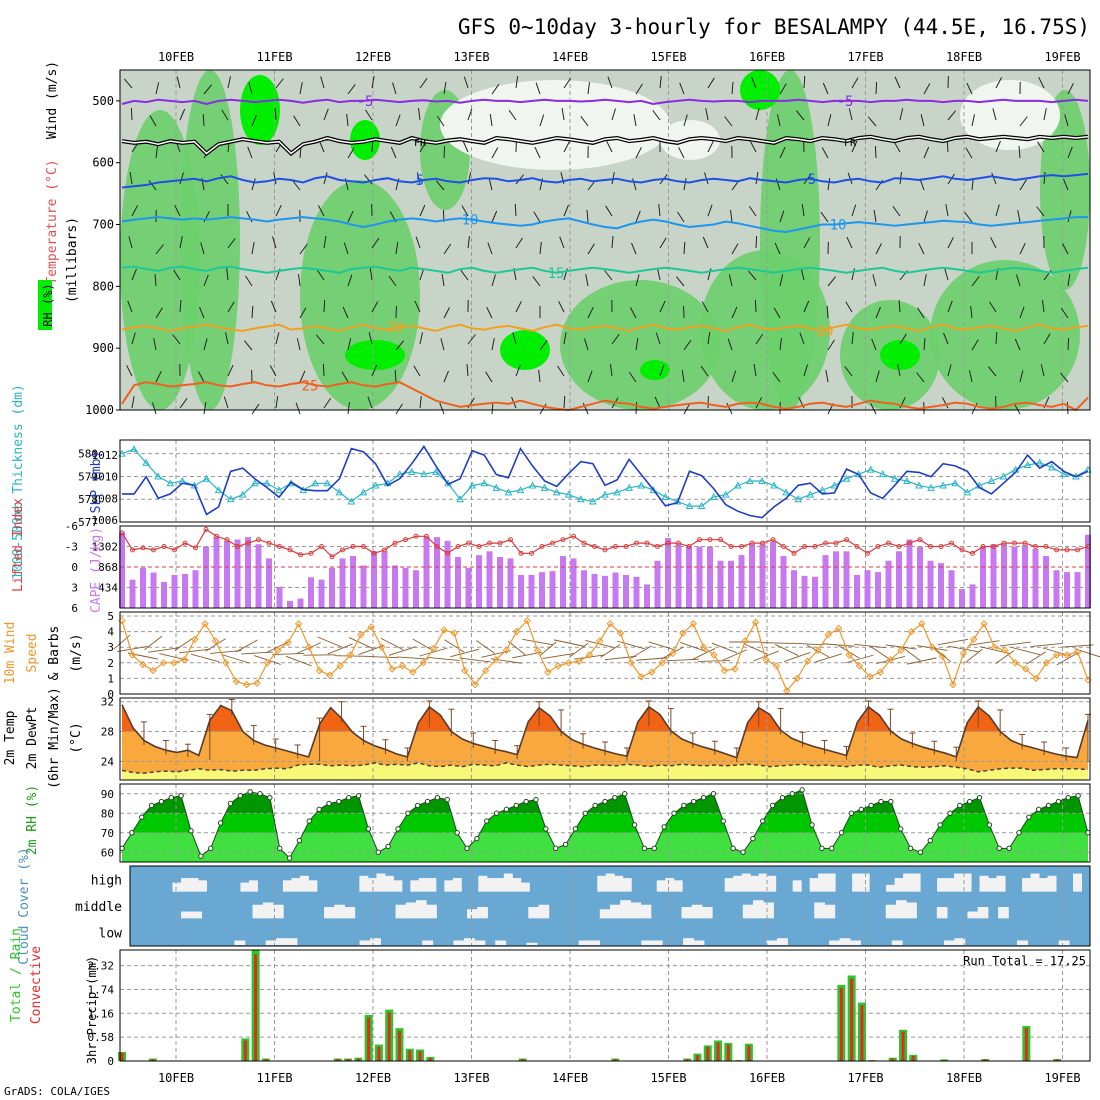 This screenshot has width=1100, height=1100. I want to click on date-label-bottom: 14FEB, so click(570, 1078).